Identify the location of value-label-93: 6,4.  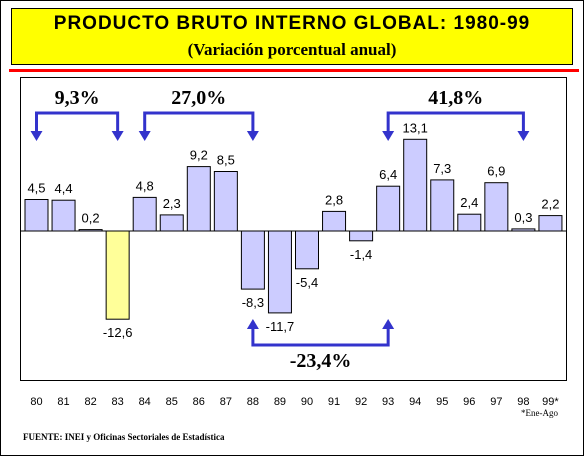
(388, 174).